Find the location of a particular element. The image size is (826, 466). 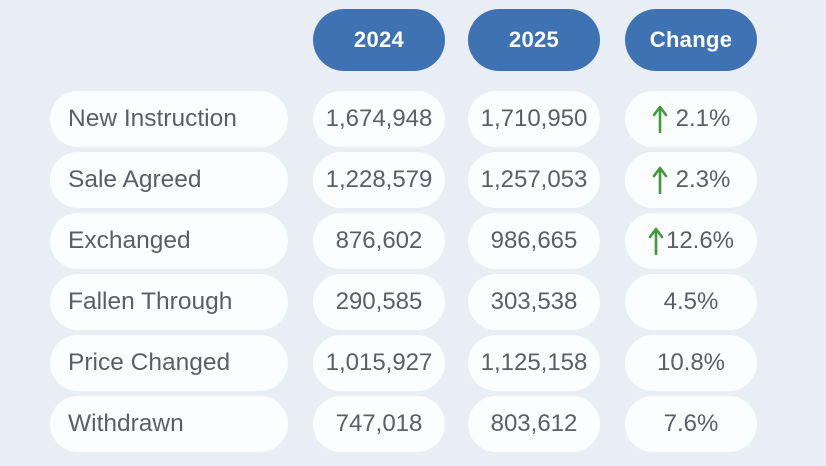

change-cell: 10.8% is located at coordinates (691, 363).